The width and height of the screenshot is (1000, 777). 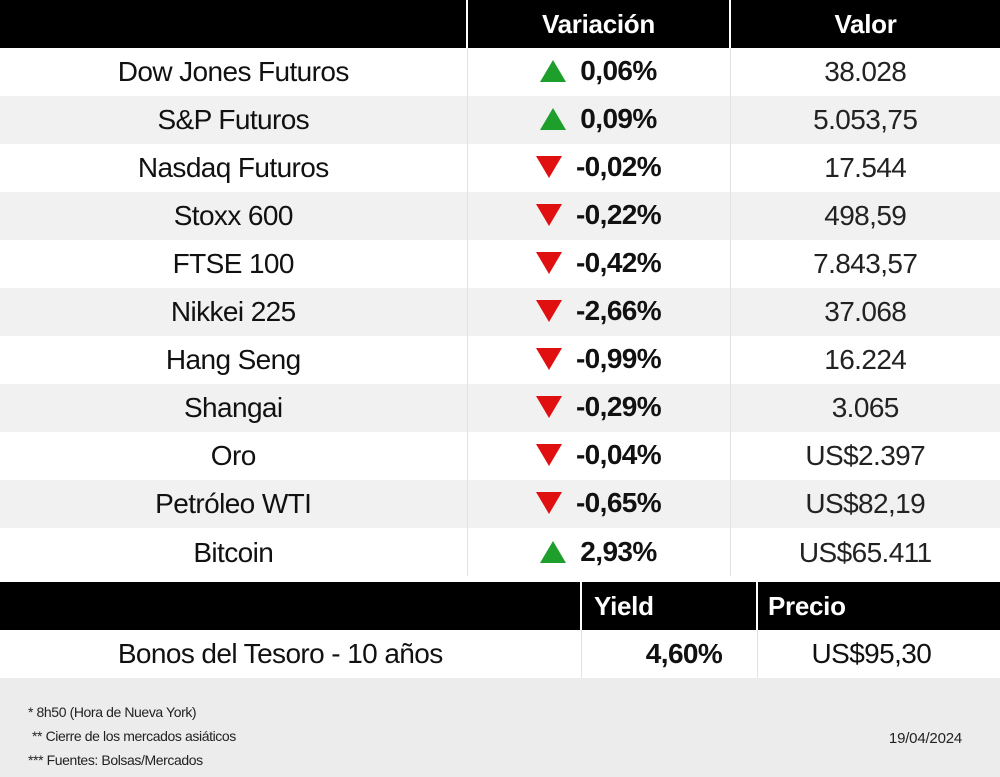 I want to click on market-variation-cell: 2,93%, so click(x=598, y=552).